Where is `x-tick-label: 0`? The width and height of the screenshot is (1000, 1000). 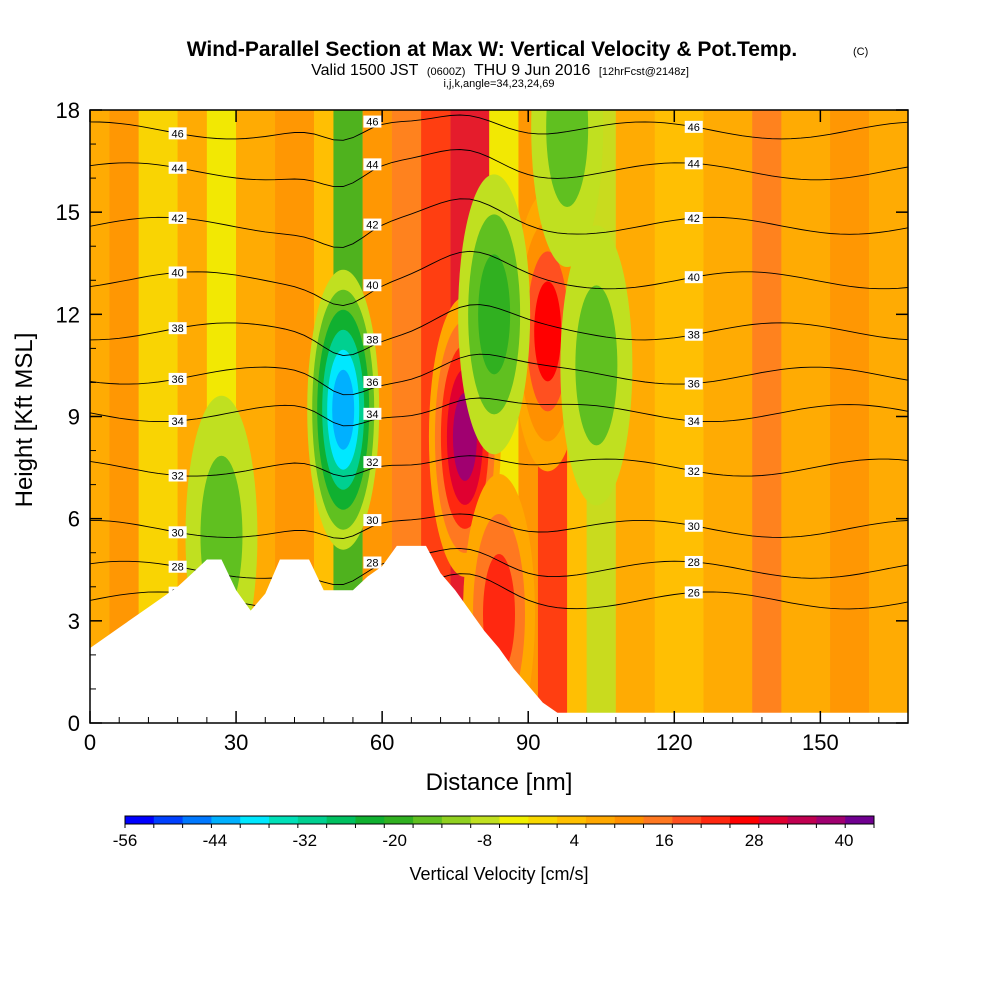 x-tick-label: 0 is located at coordinates (90, 742).